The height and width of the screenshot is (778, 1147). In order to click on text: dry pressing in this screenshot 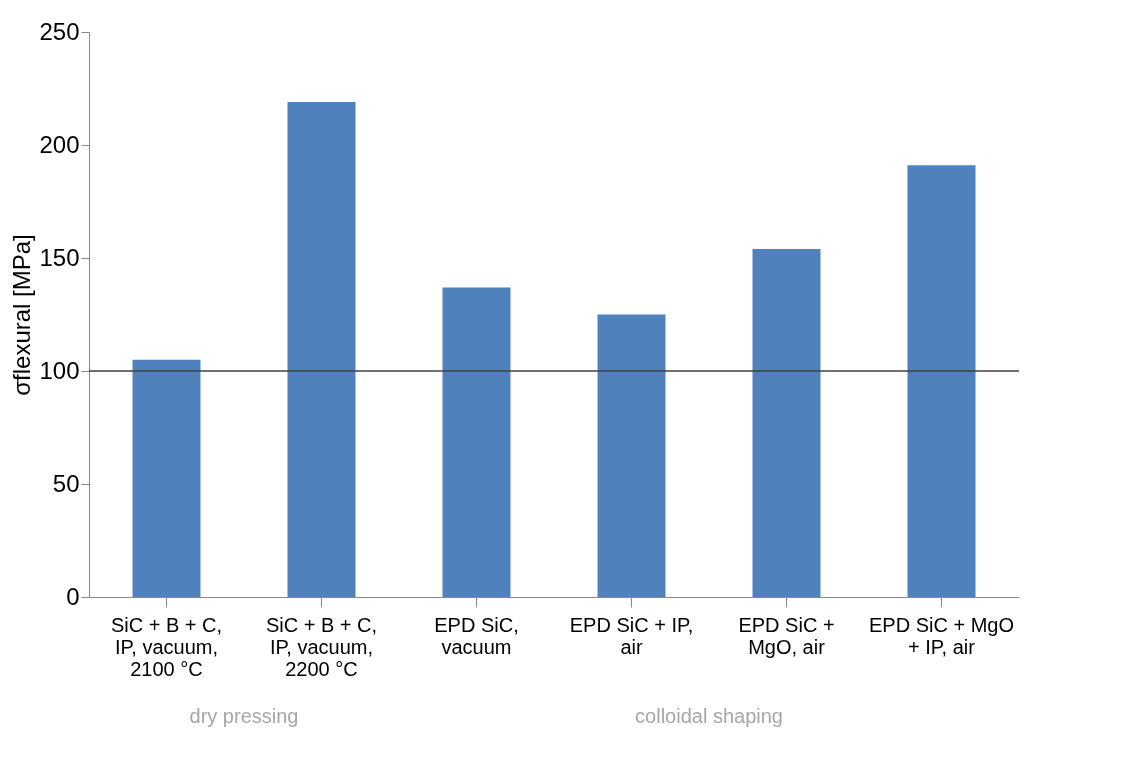, I will do `click(244, 716)`.